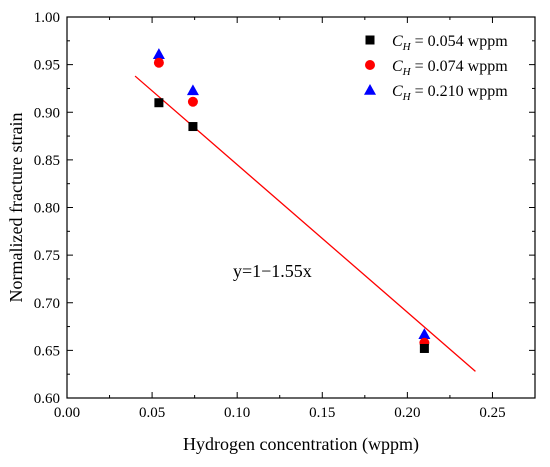 The height and width of the screenshot is (467, 550). What do you see at coordinates (47, 18) in the screenshot?
I see `y-tick-label: 1.00` at bounding box center [47, 18].